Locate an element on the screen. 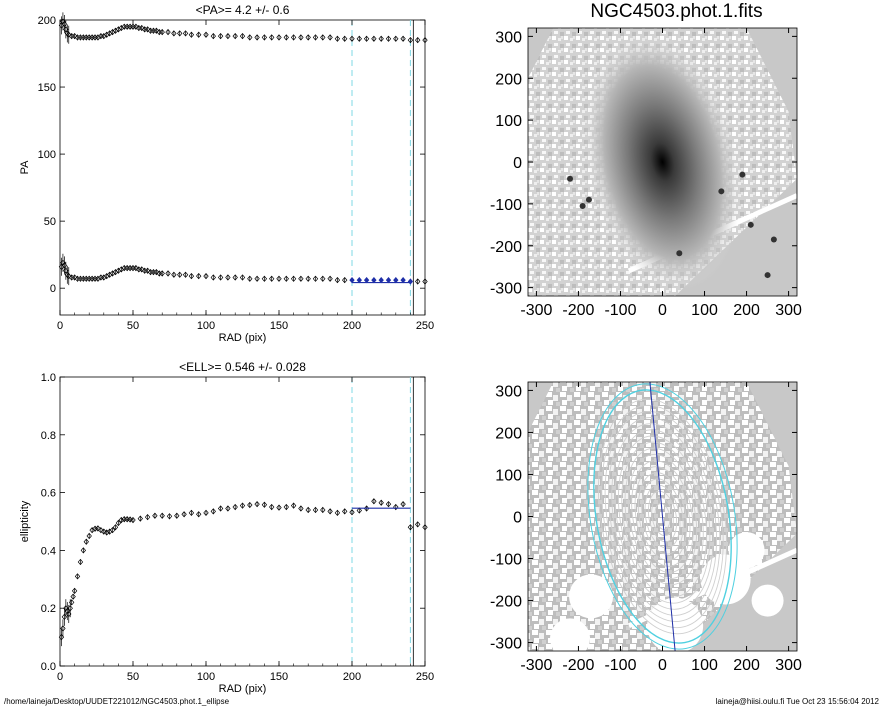 This screenshot has height=708, width=885. isophote-contour is located at coordinates (662, 516).